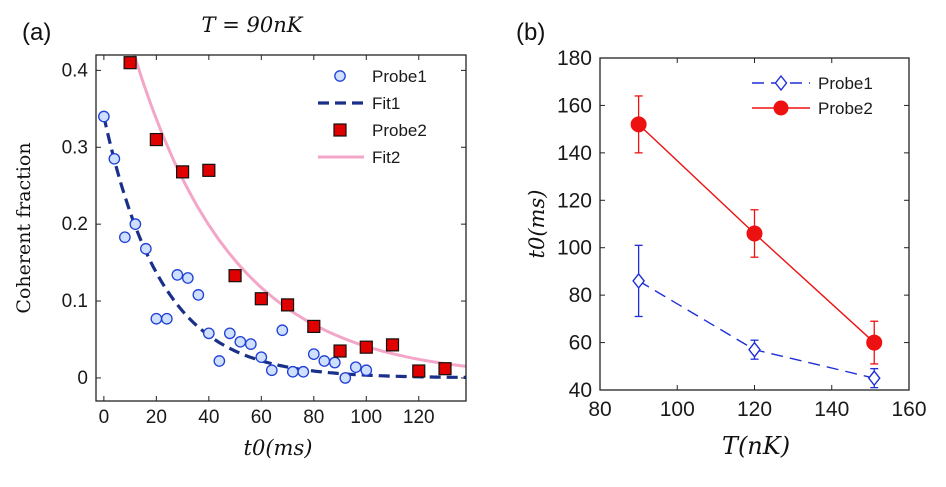  What do you see at coordinates (419, 417) in the screenshot?
I see `chart-a-xtick-label: 120` at bounding box center [419, 417].